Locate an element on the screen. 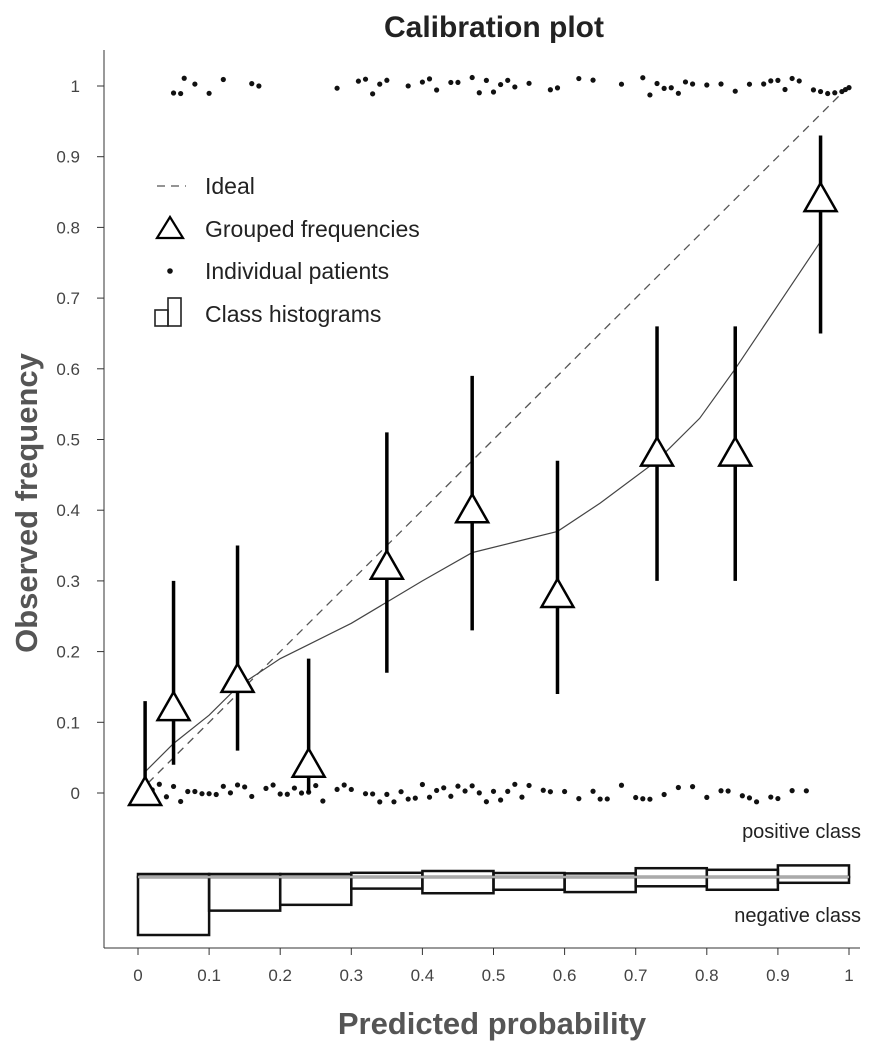 The image size is (879, 1045). x-tick-label: 0.8 is located at coordinates (707, 975).